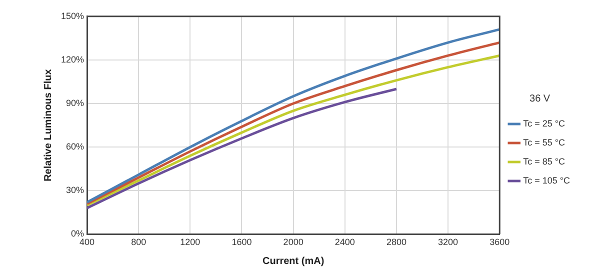 The height and width of the screenshot is (279, 600). Describe the element at coordinates (75, 103) in the screenshot. I see `y-tick-label: 90%` at that location.